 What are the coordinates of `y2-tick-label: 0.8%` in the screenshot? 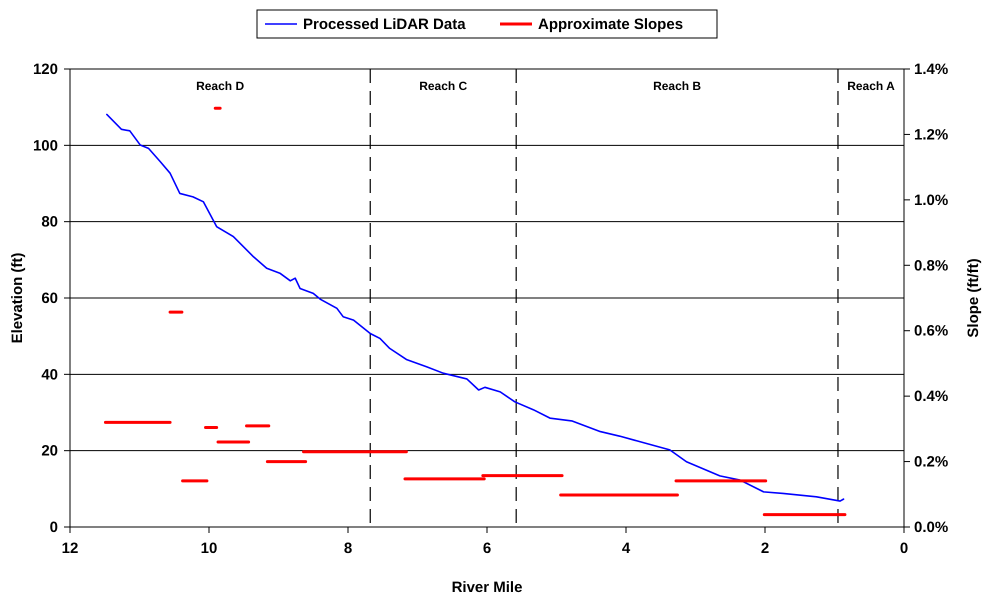 It's located at (931, 265).